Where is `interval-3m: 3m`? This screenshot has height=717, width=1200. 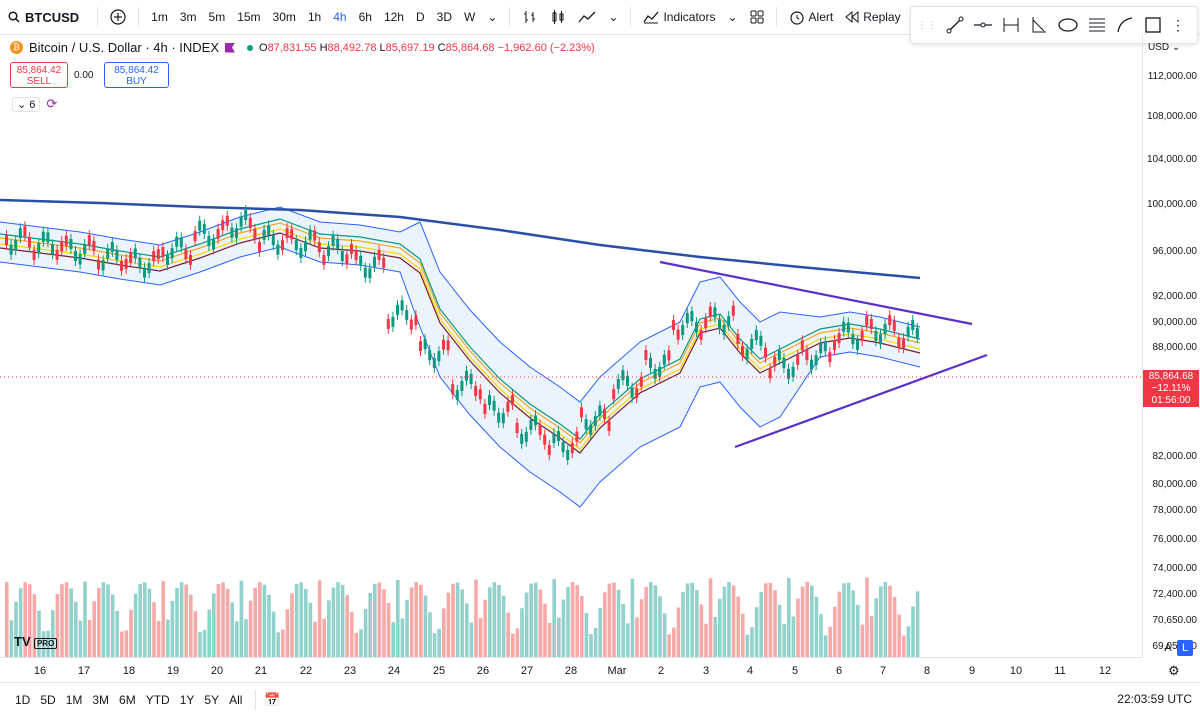
interval-3m: 3m is located at coordinates (188, 17).